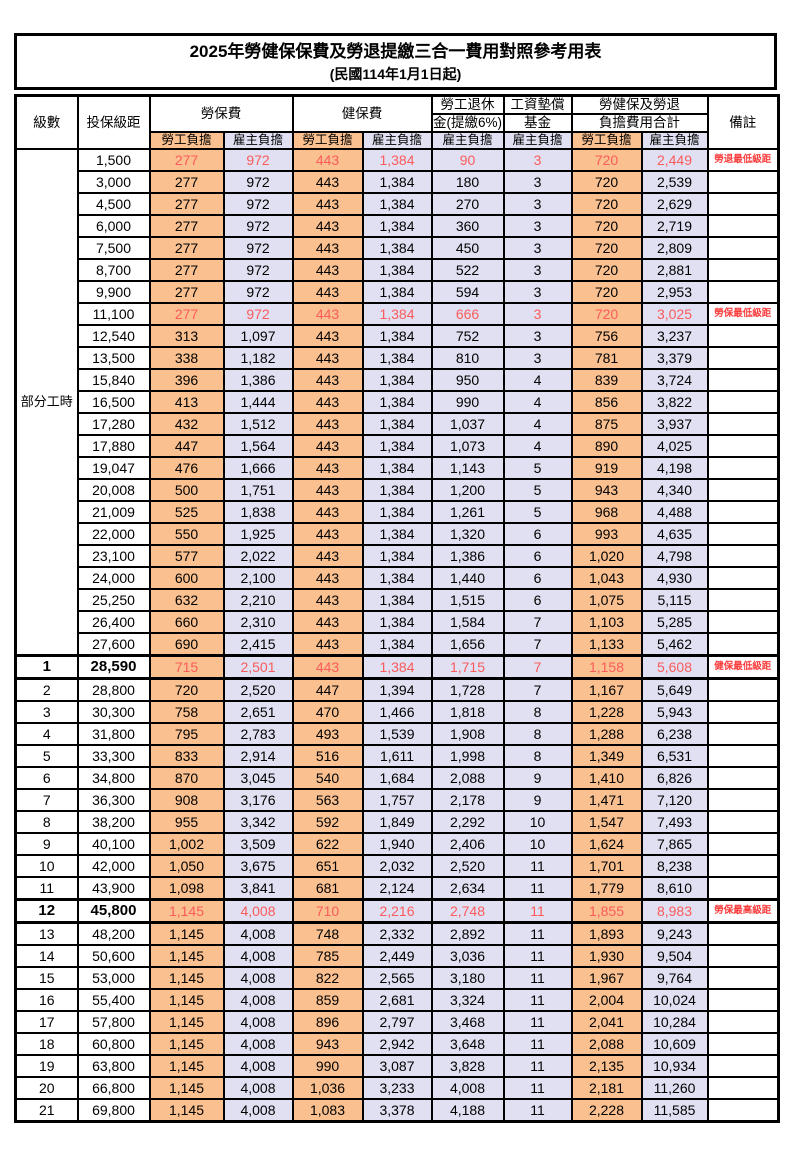  I want to click on cell-labor-employer: 3,509, so click(258, 844).